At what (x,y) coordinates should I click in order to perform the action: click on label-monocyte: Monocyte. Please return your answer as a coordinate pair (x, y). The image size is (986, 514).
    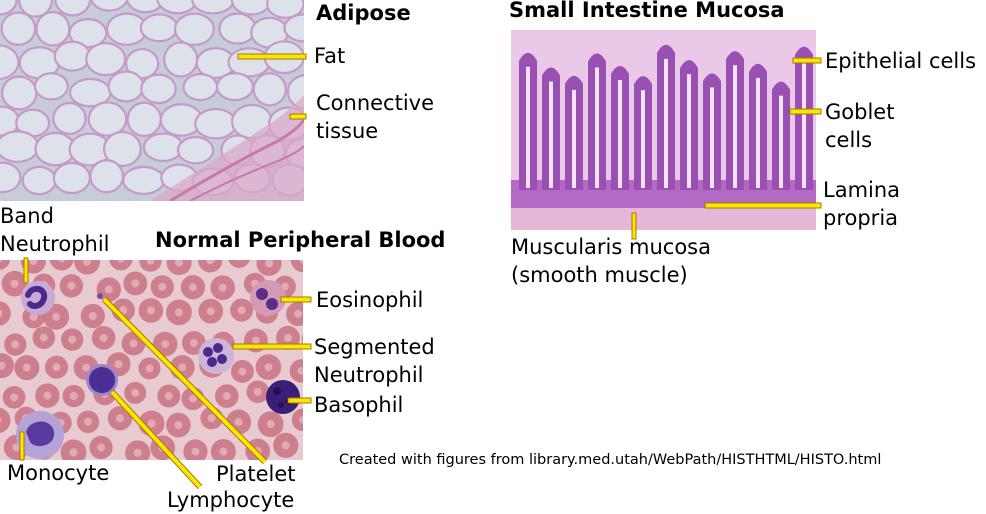
    Looking at the image, I should click on (58, 473).